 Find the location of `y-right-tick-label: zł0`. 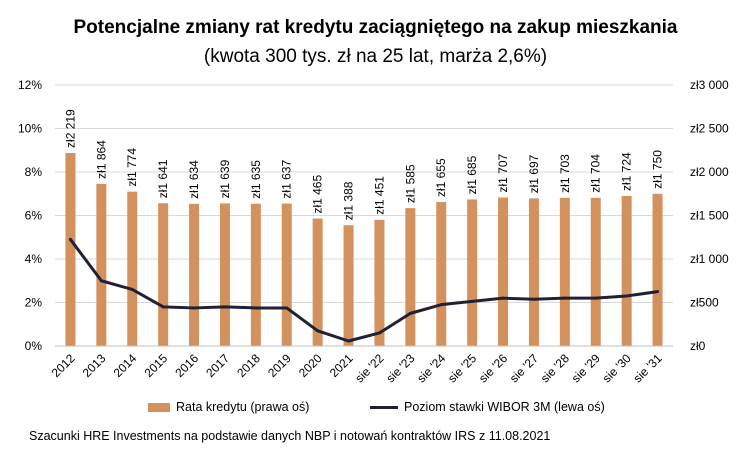

y-right-tick-label: zł0 is located at coordinates (698, 346).